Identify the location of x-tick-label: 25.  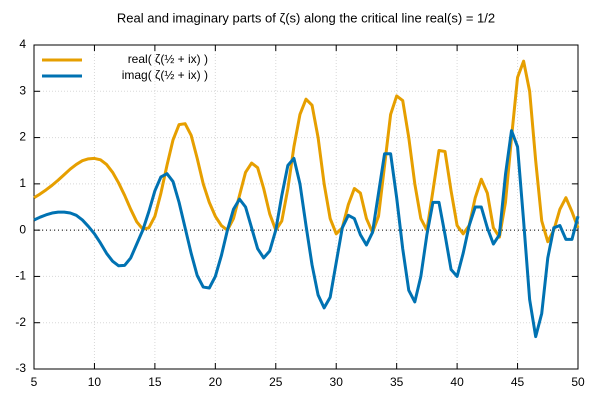
(276, 382).